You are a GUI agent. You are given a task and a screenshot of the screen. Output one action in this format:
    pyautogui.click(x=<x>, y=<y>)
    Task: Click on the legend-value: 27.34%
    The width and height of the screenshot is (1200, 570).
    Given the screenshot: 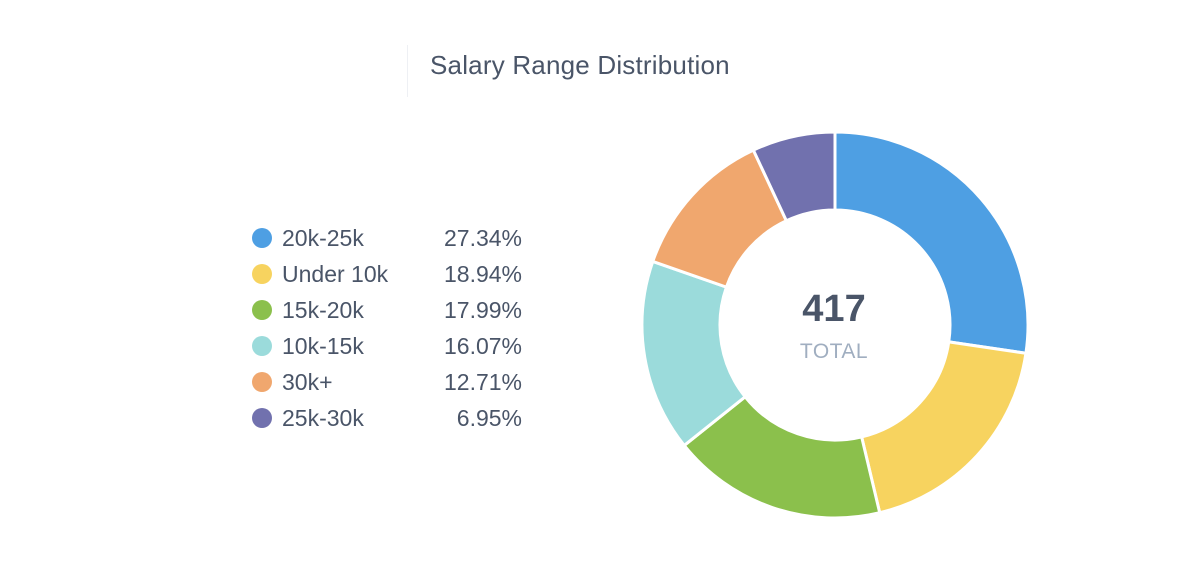 What is the action you would take?
    pyautogui.click(x=482, y=237)
    